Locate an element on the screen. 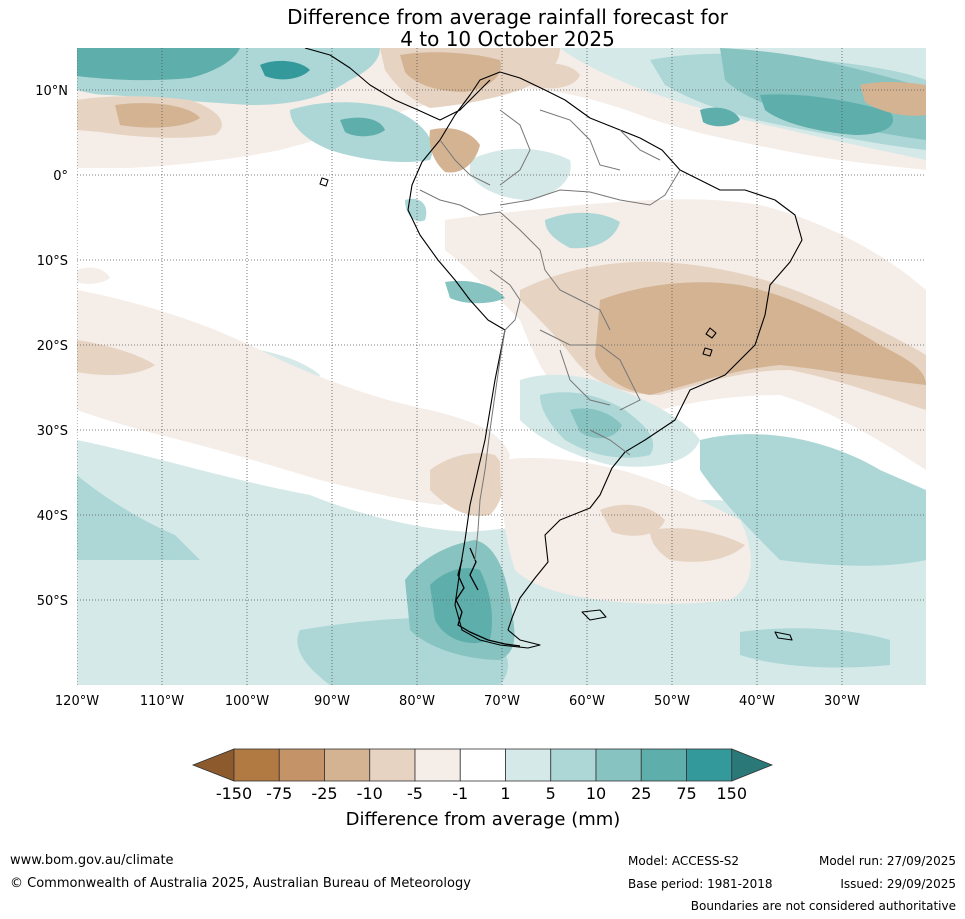 This screenshot has height=919, width=965. map-title-line-2: 4 to 10 October 2025 is located at coordinates (507, 39).